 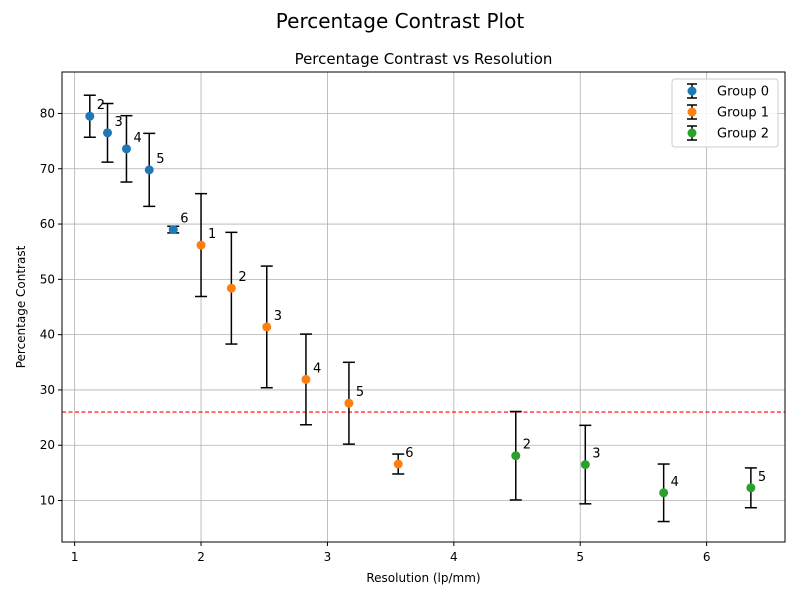 What do you see at coordinates (21, 306) in the screenshot?
I see `y-axis-label: Percentage Contrast` at bounding box center [21, 306].